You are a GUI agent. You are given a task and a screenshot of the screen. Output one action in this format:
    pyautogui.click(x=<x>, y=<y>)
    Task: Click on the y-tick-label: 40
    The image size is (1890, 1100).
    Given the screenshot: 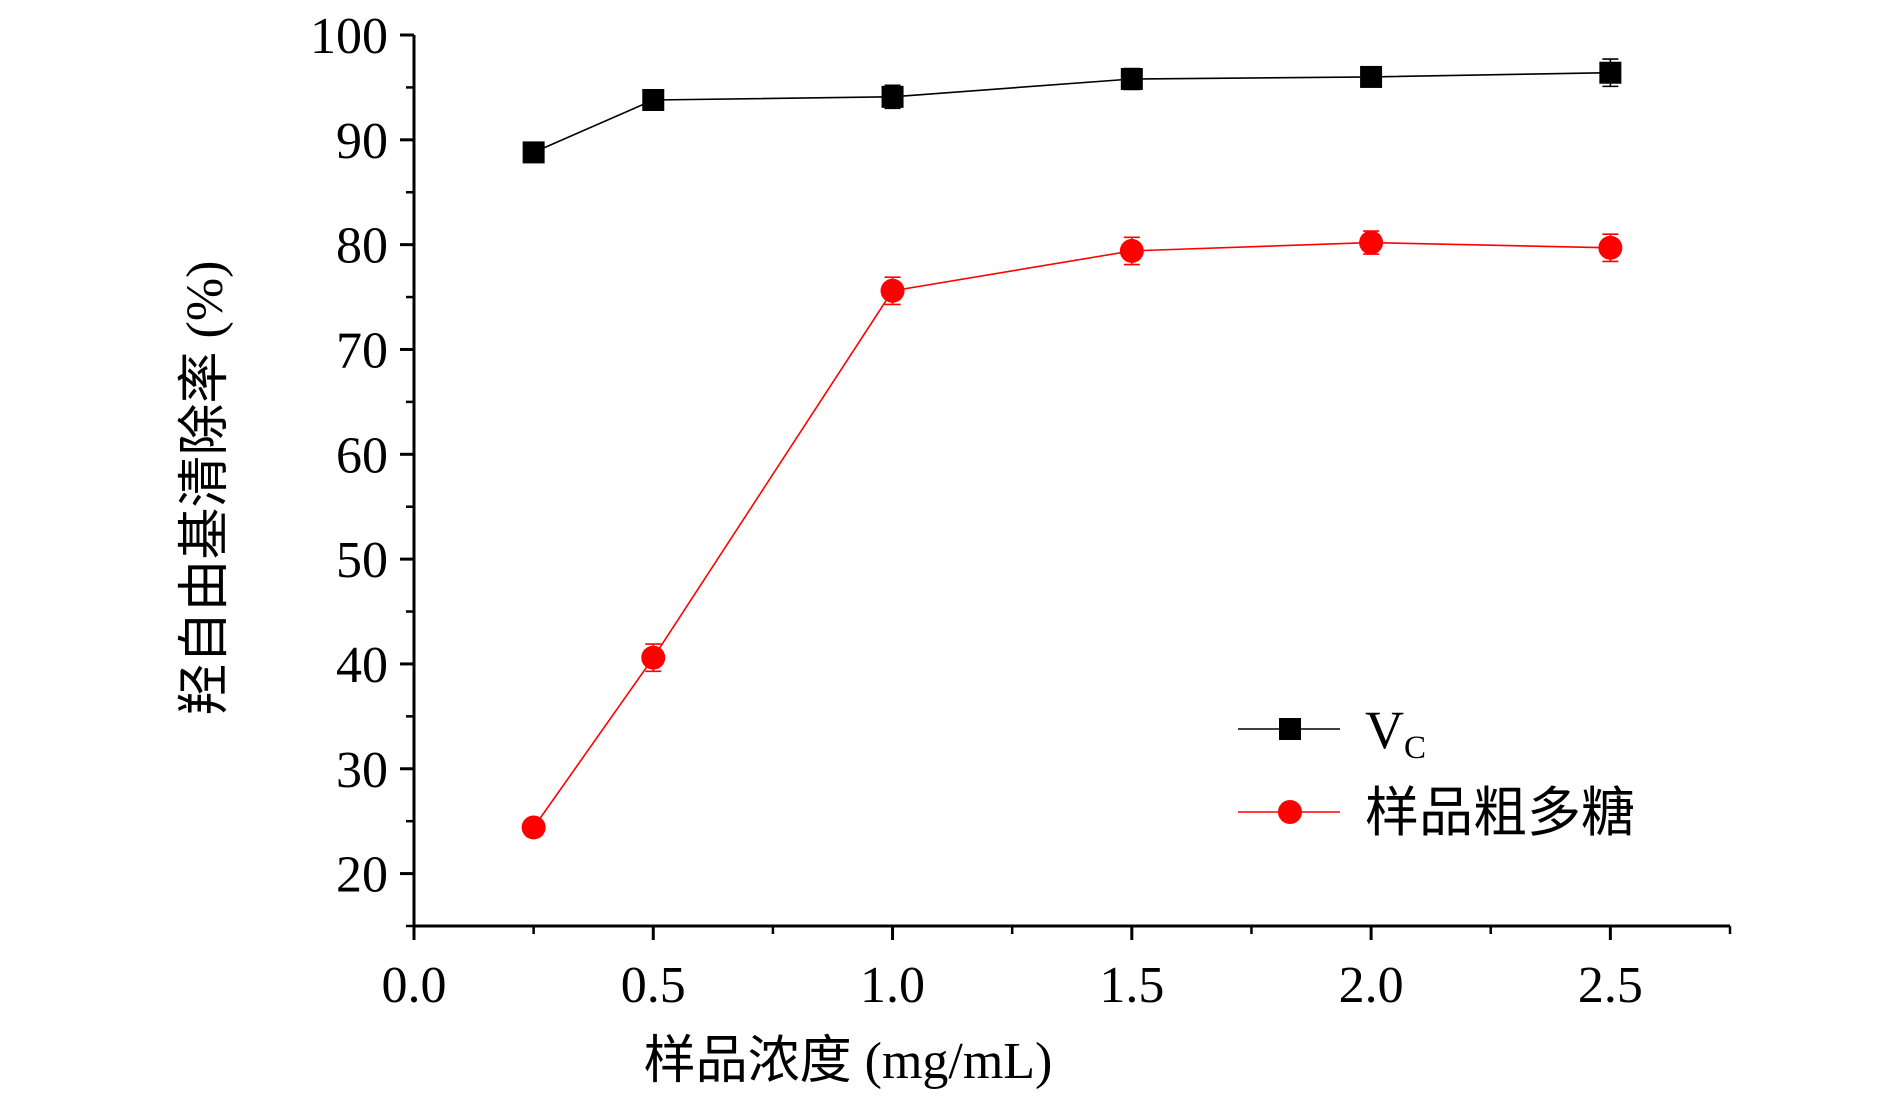 What is the action you would take?
    pyautogui.click(x=362, y=665)
    